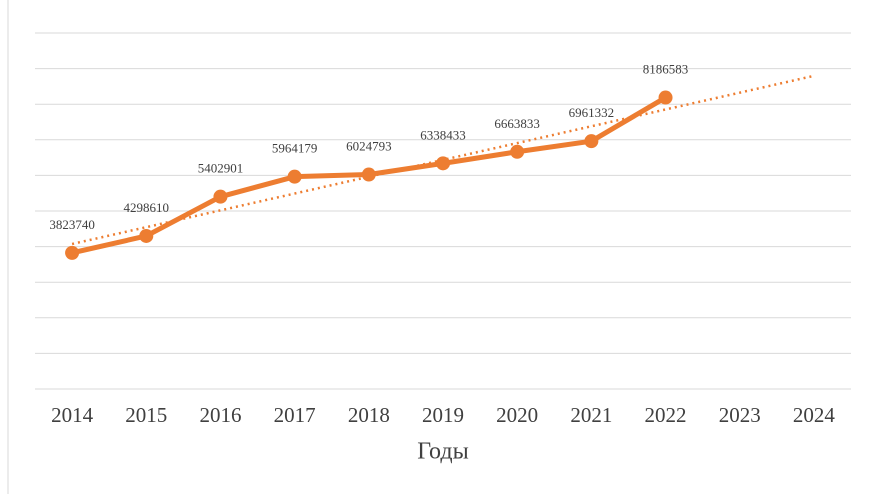 The image size is (874, 494). I want to click on data-label: 8186583, so click(666, 69).